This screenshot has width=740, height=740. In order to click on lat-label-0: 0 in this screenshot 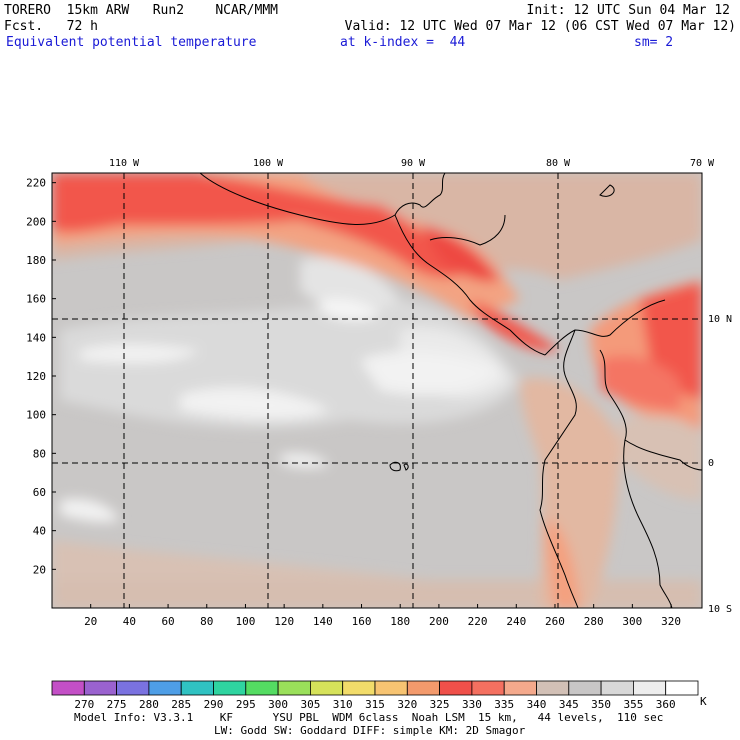, I will do `click(711, 463)`.